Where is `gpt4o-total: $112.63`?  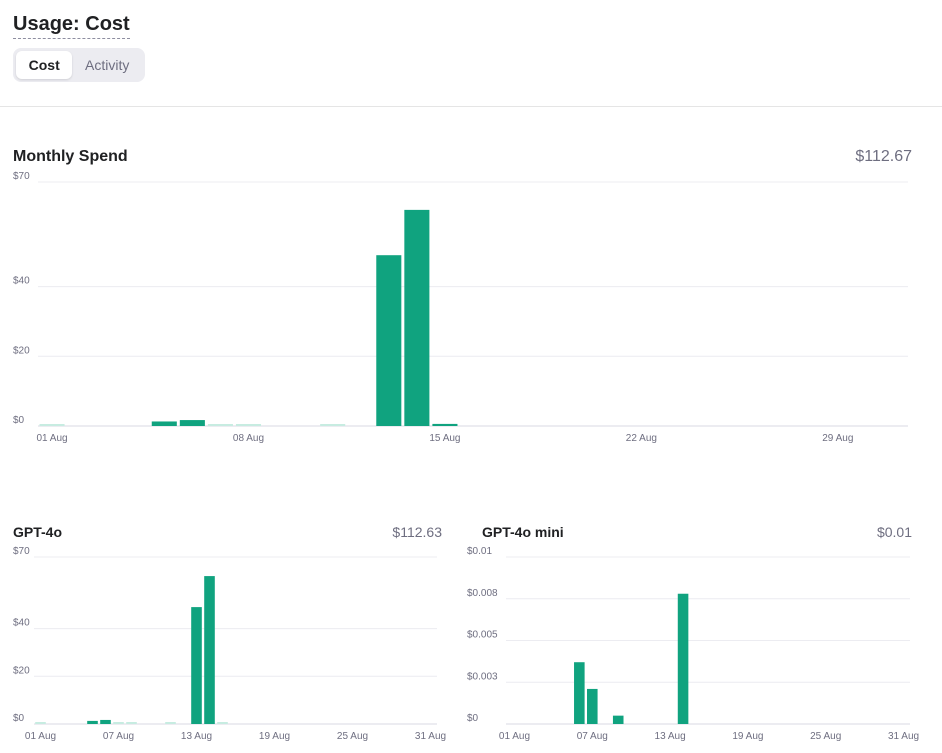
gpt4o-total: $112.63 is located at coordinates (417, 532).